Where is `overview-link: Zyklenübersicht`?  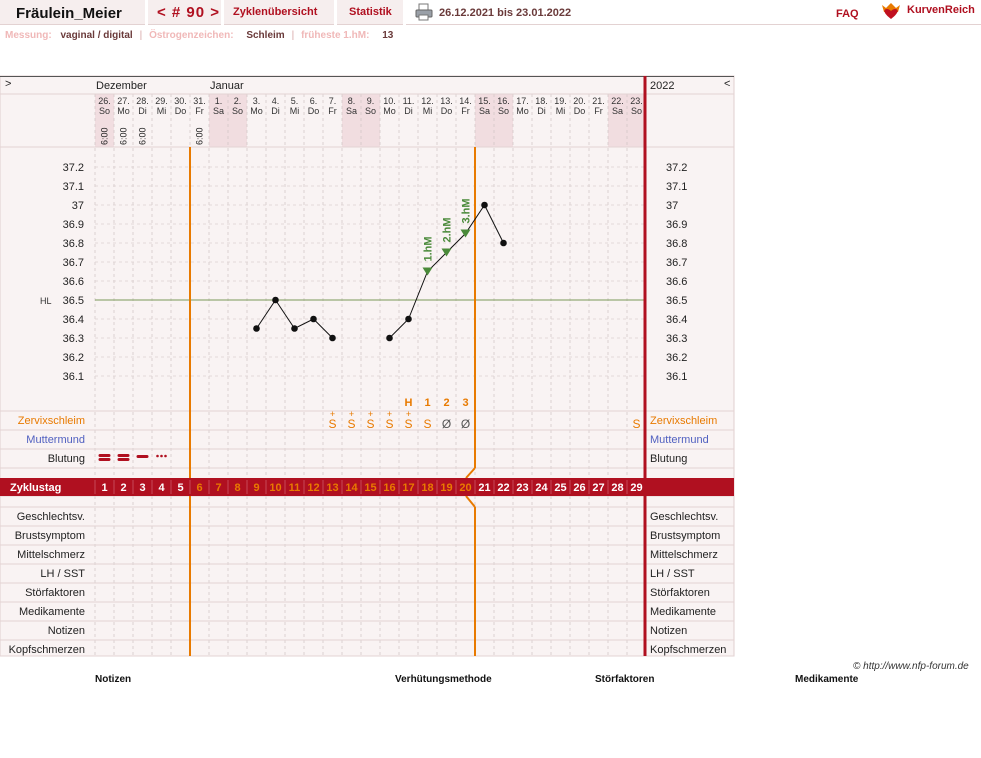 overview-link: Zyklenübersicht is located at coordinates (275, 12).